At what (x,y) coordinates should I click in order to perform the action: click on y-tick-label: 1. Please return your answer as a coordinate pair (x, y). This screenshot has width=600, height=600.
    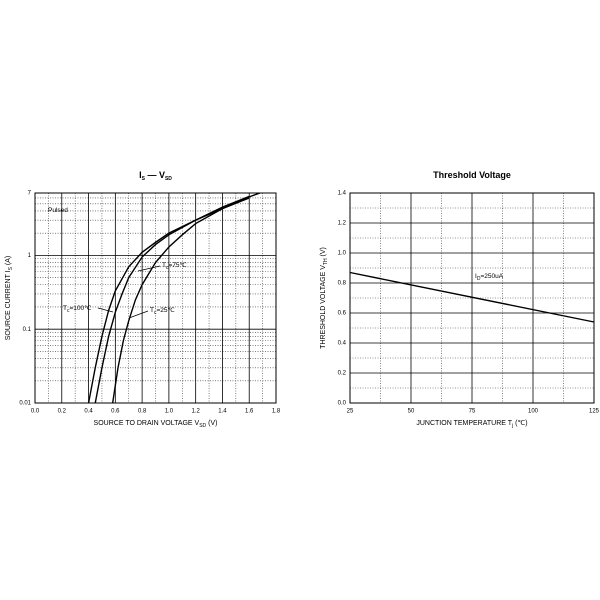
    Looking at the image, I should click on (30, 256).